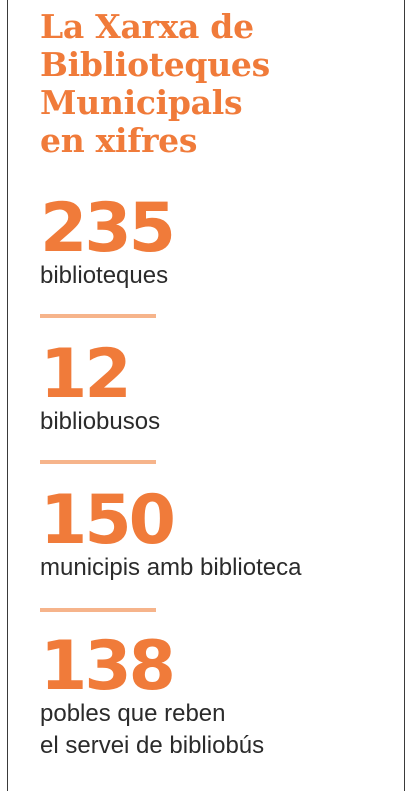 This screenshot has width=411, height=791. What do you see at coordinates (404, 395) in the screenshot?
I see `right-vertical-rule` at bounding box center [404, 395].